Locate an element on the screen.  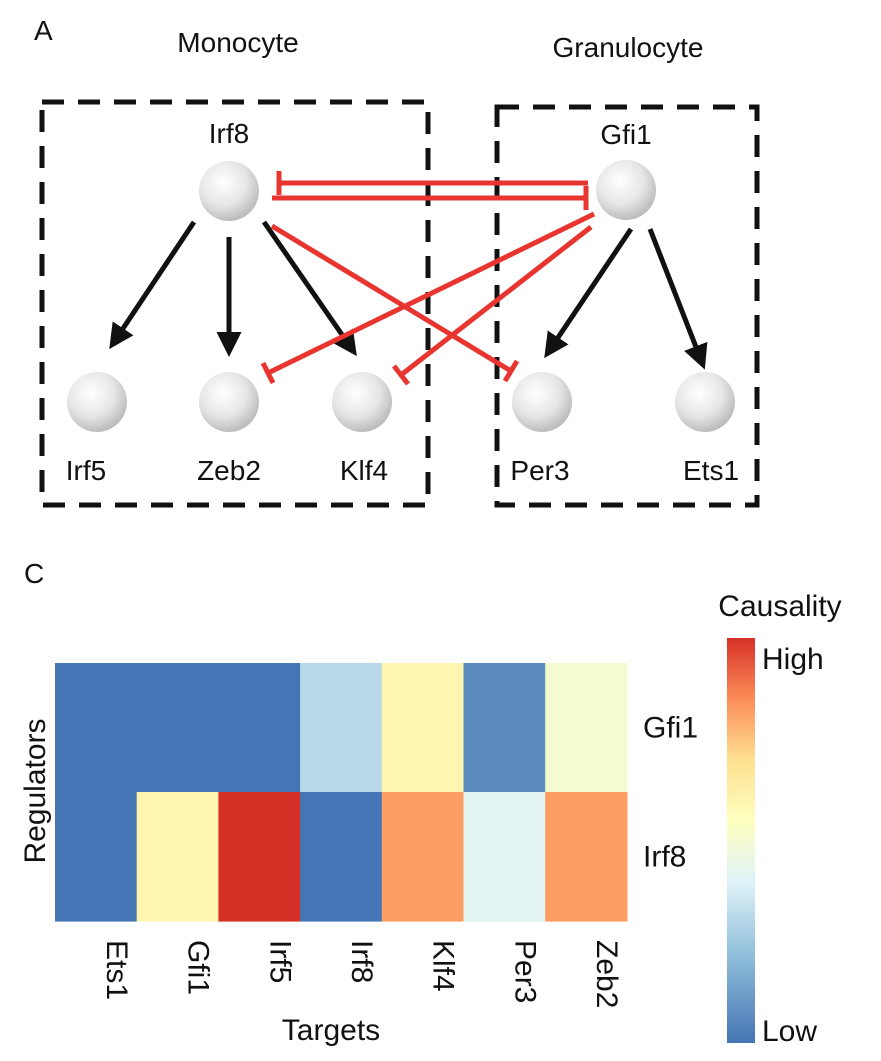
granulocyte-group-title: Granulocyte is located at coordinates (628, 47).